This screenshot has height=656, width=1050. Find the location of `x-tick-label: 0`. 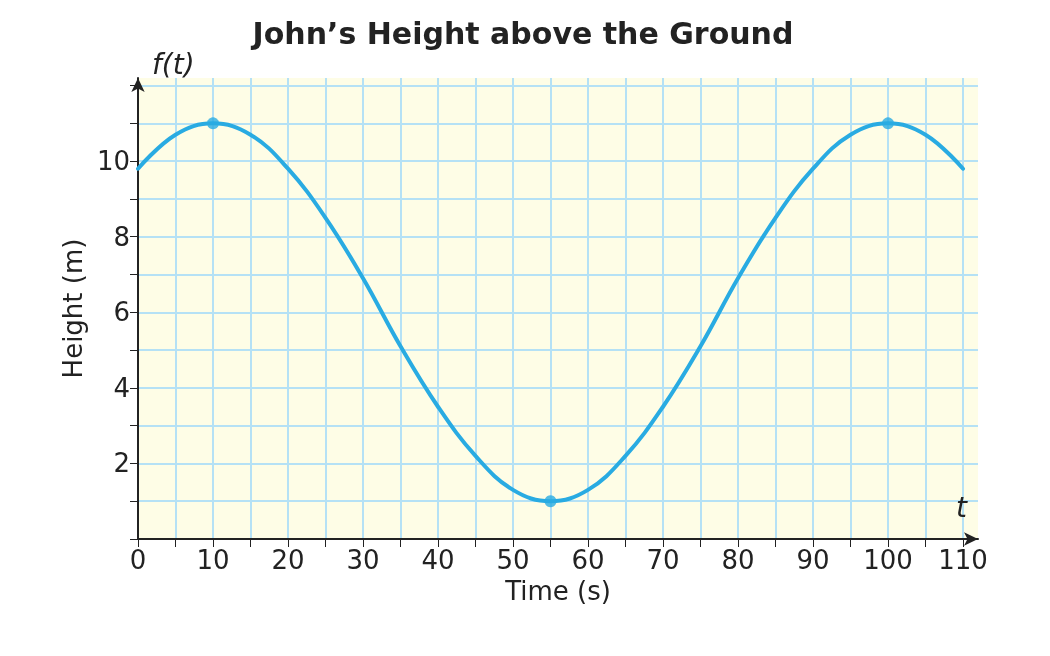

x-tick-label: 0 is located at coordinates (138, 560).